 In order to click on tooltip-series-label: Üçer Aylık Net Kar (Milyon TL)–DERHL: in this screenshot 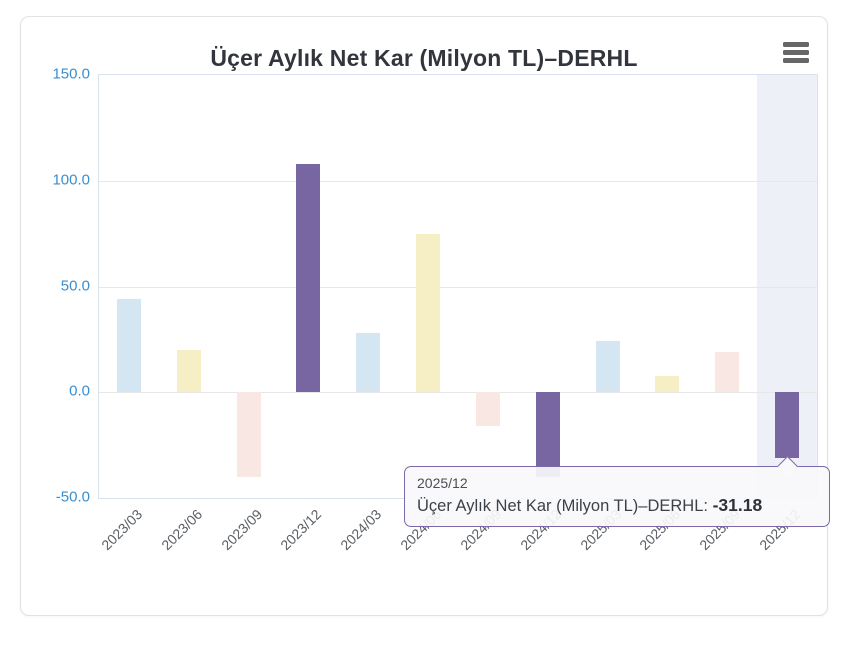, I will do `click(562, 506)`.